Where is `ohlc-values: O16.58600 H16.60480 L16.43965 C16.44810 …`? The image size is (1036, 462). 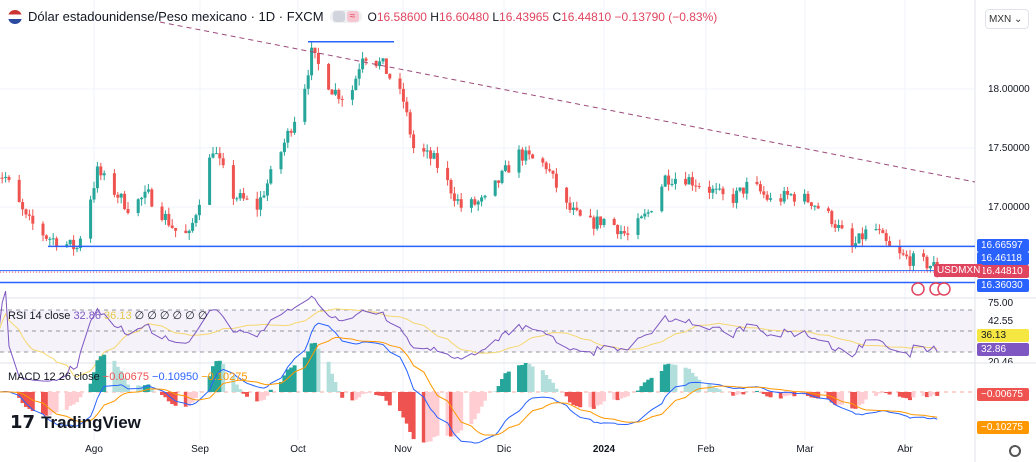 ohlc-values: O16.58600 H16.60480 L16.43965 C16.44810 … is located at coordinates (542, 16).